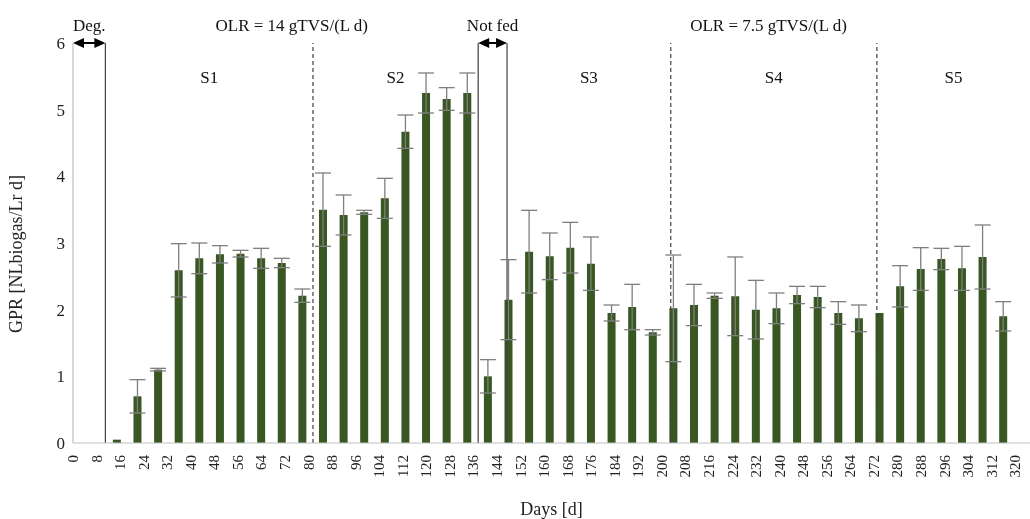  Describe the element at coordinates (285, 462) in the screenshot. I see `x-tick-label: 72` at that location.